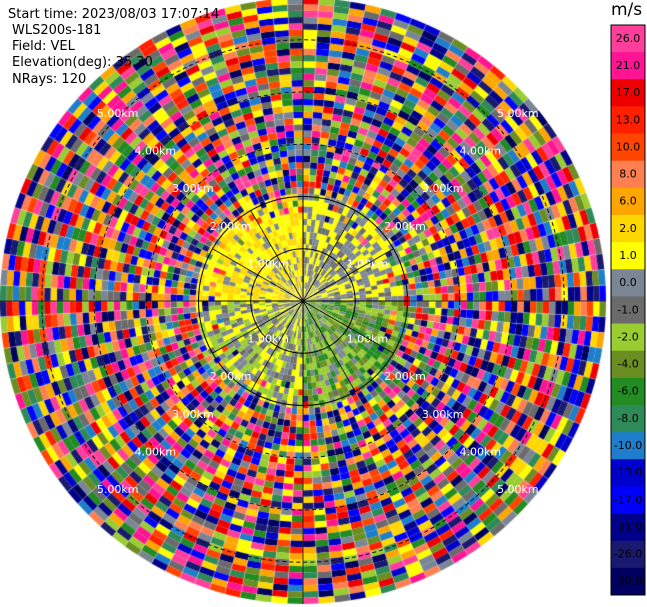 The width and height of the screenshot is (647, 607). I want to click on instrument-label: WLS200s-181, so click(57, 30).